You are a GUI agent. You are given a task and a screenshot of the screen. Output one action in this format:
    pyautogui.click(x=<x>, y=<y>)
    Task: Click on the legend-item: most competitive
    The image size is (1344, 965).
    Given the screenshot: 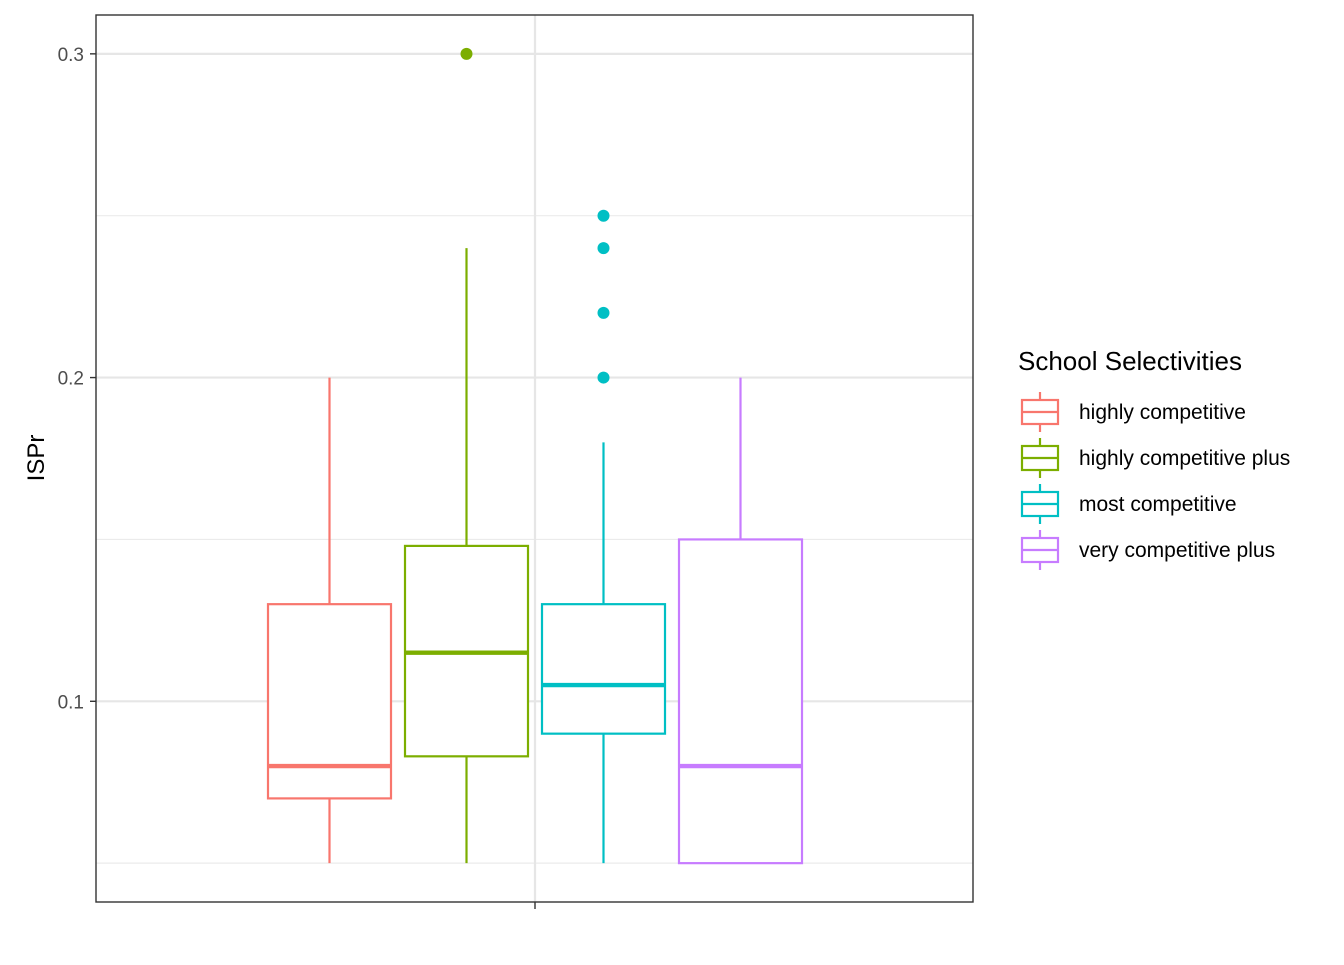 What is the action you would take?
    pyautogui.click(x=1128, y=504)
    